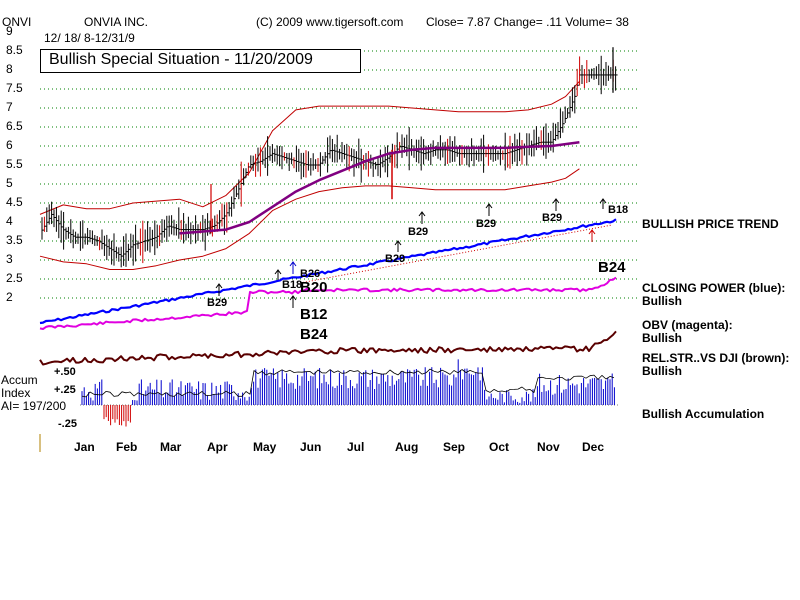 This screenshot has width=800, height=600. What do you see at coordinates (9, 221) in the screenshot?
I see `y-tick-label: 4` at bounding box center [9, 221].